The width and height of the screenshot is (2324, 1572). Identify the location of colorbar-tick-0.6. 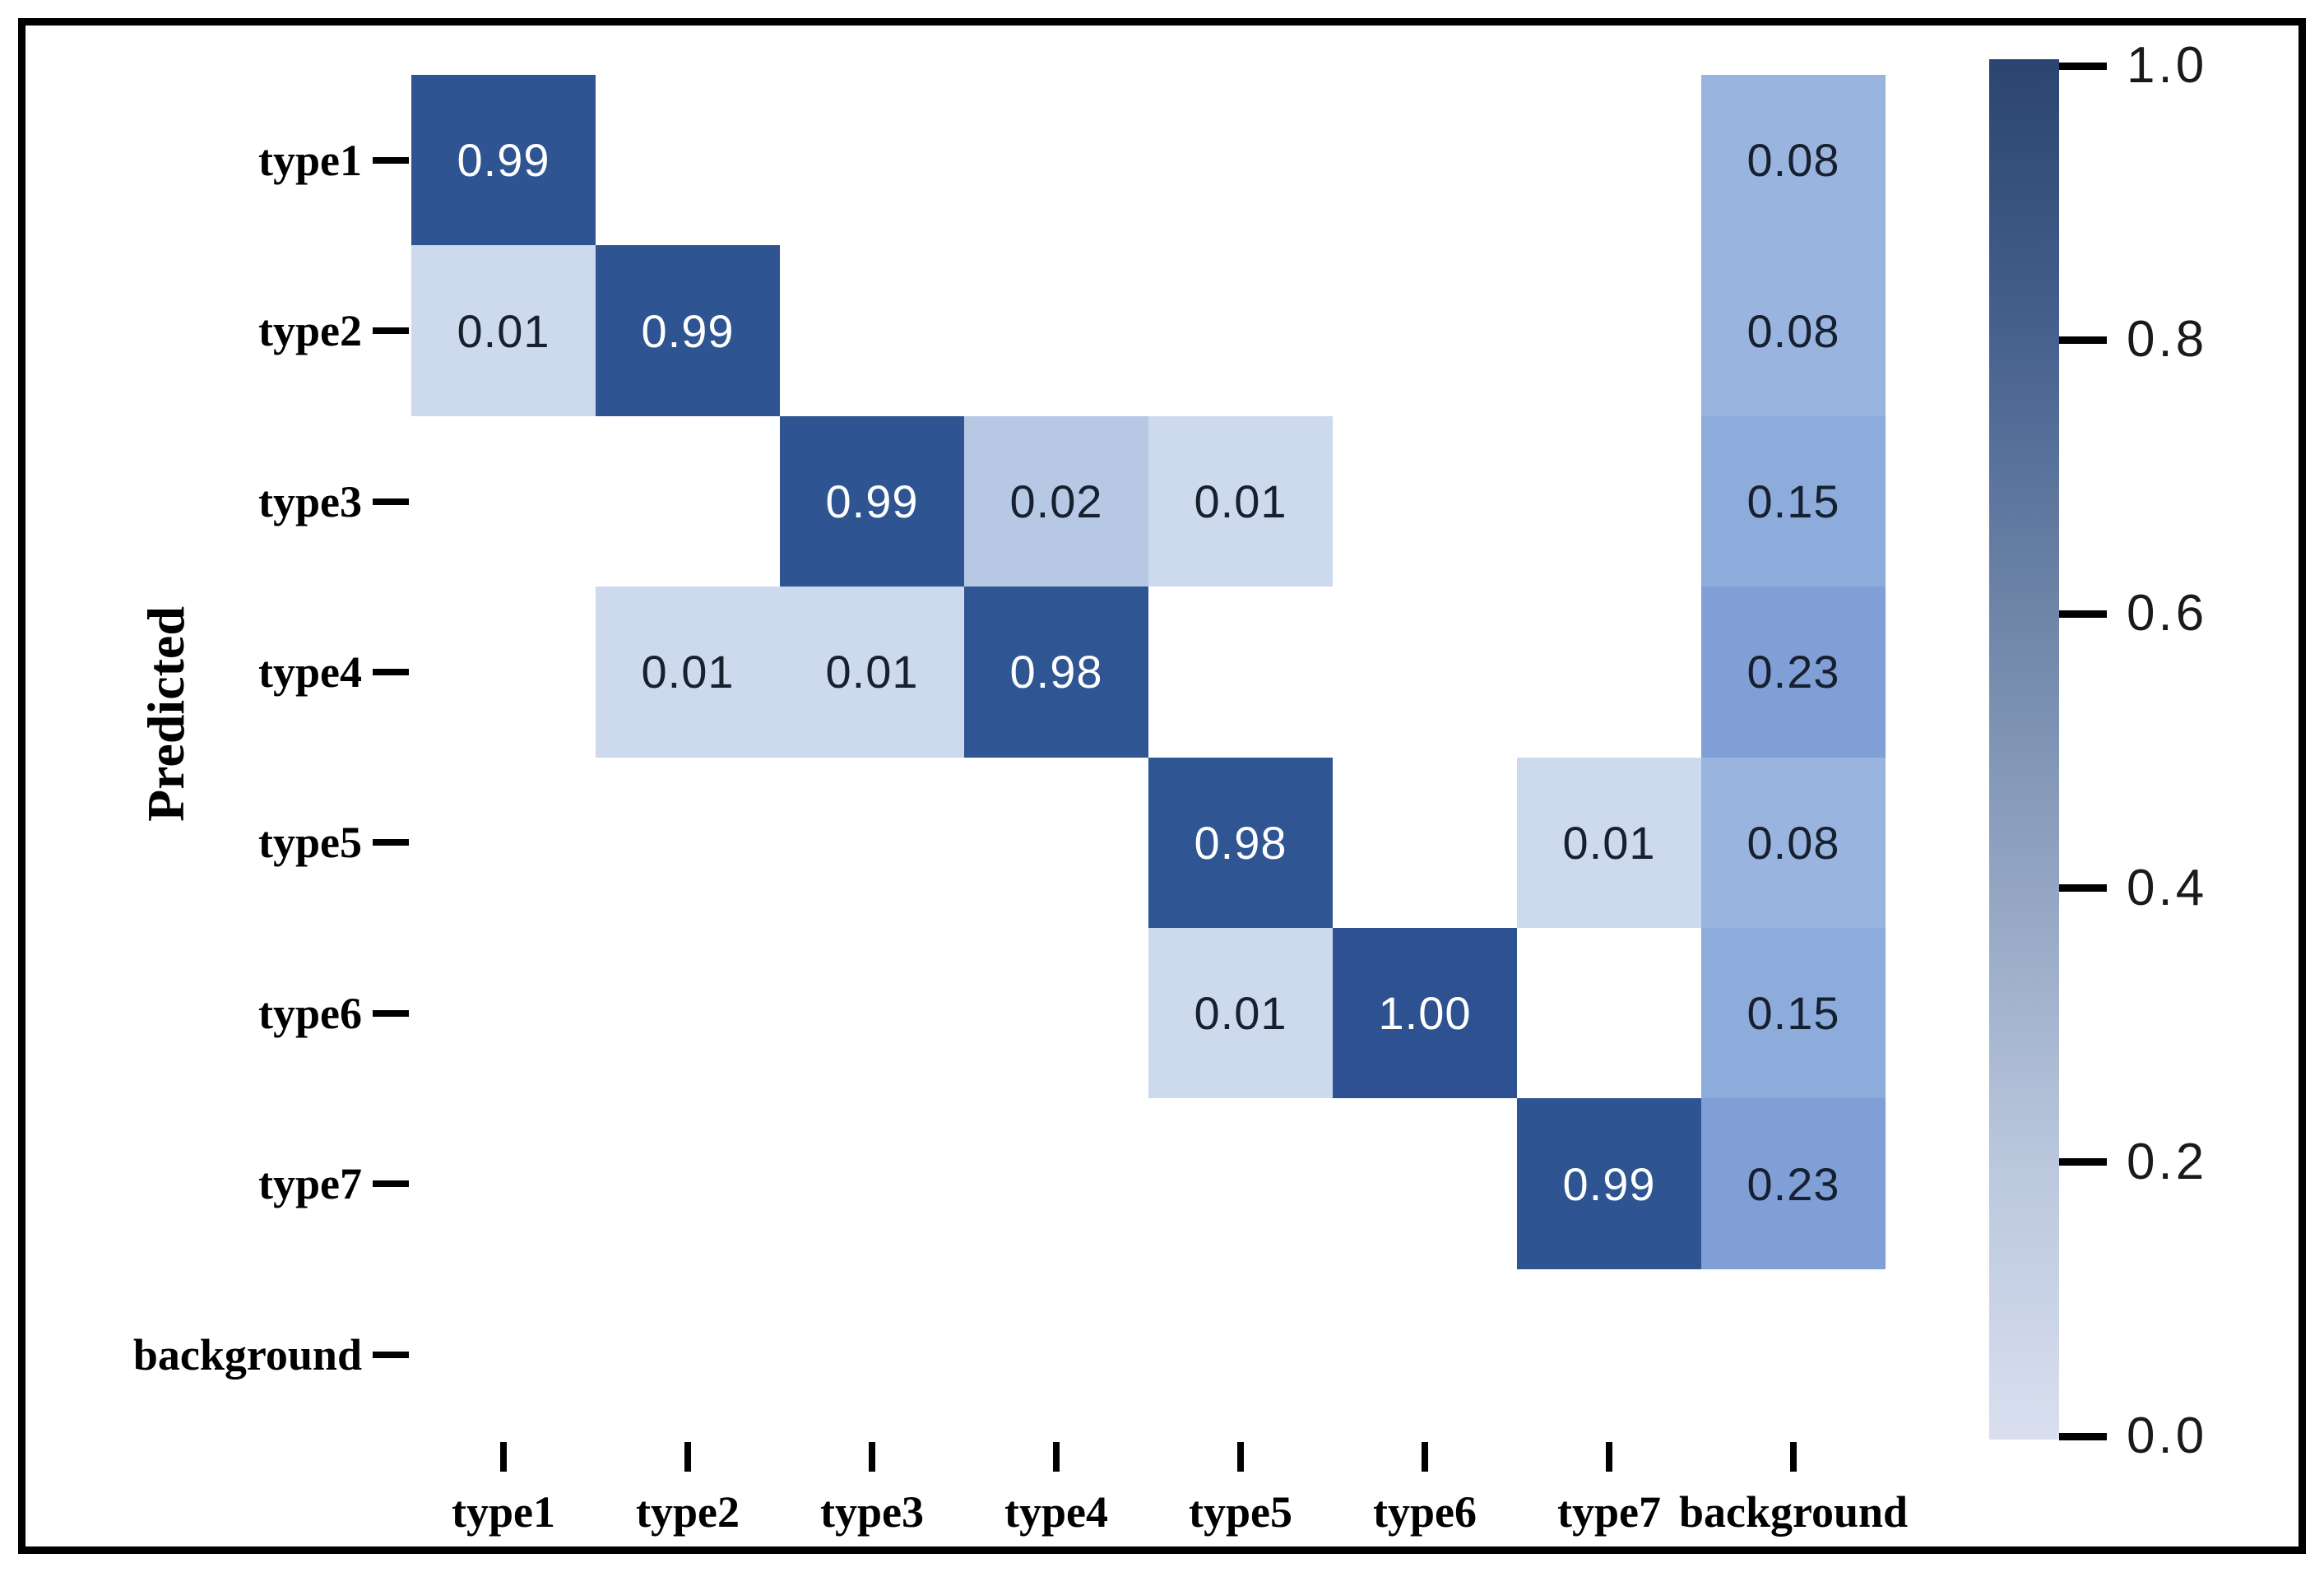
(2083, 614).